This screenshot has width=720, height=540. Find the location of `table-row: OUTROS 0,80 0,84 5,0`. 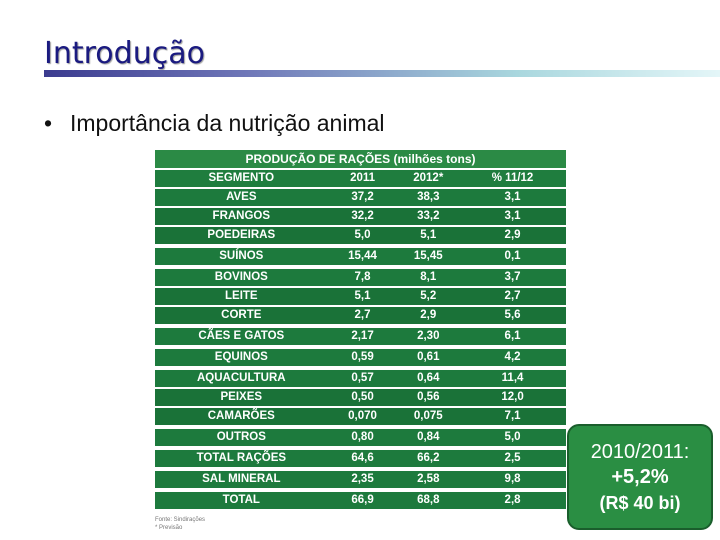

table-row: OUTROS 0,80 0,84 5,0 is located at coordinates (360, 436).